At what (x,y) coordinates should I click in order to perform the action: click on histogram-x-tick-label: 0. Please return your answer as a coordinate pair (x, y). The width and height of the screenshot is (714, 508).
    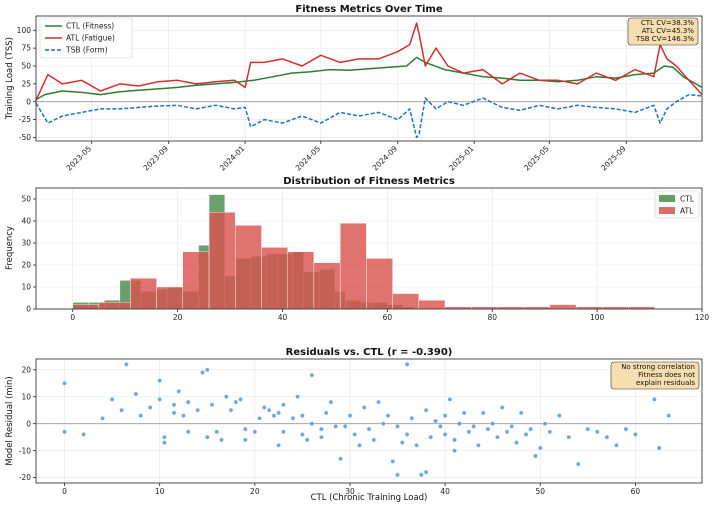
    Looking at the image, I should click on (72, 317).